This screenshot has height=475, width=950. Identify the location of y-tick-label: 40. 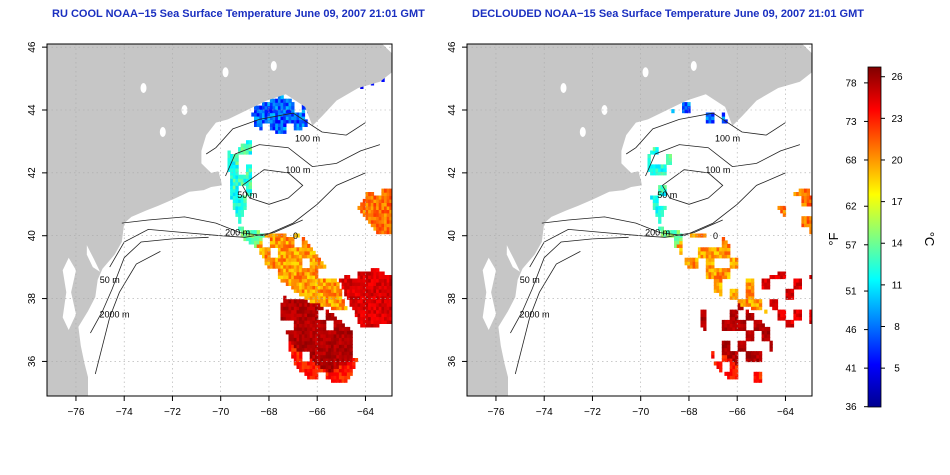
(32, 236).